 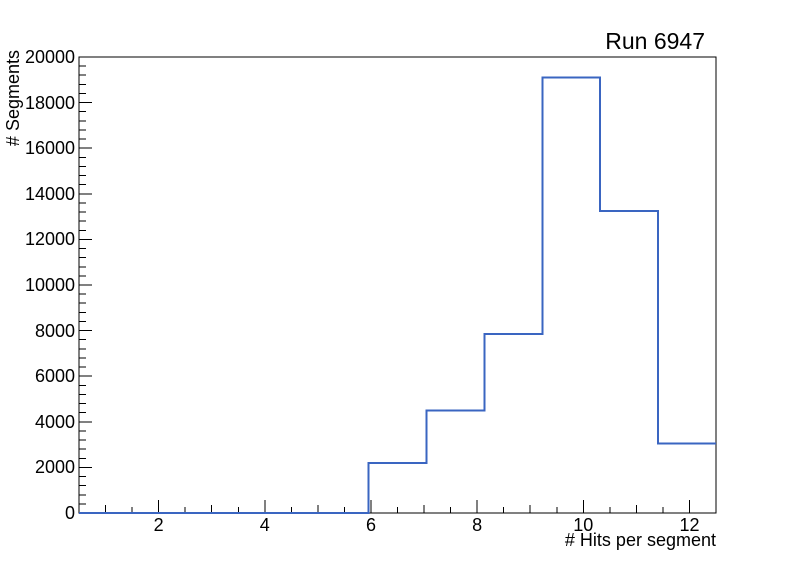 I want to click on y-tick-label: 18000, so click(x=49, y=102).